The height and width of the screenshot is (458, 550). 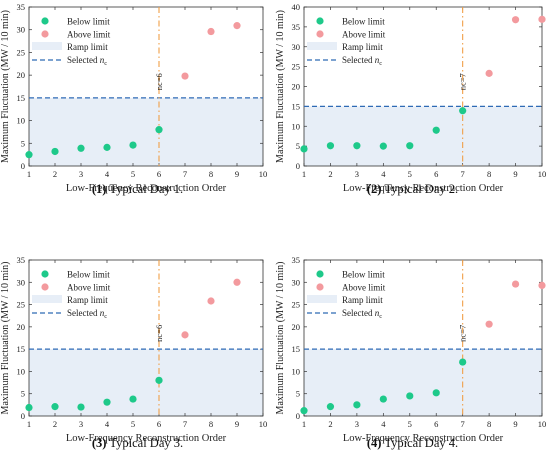 What do you see at coordinates (436, 424) in the screenshot?
I see `x-tick-label: 6` at bounding box center [436, 424].